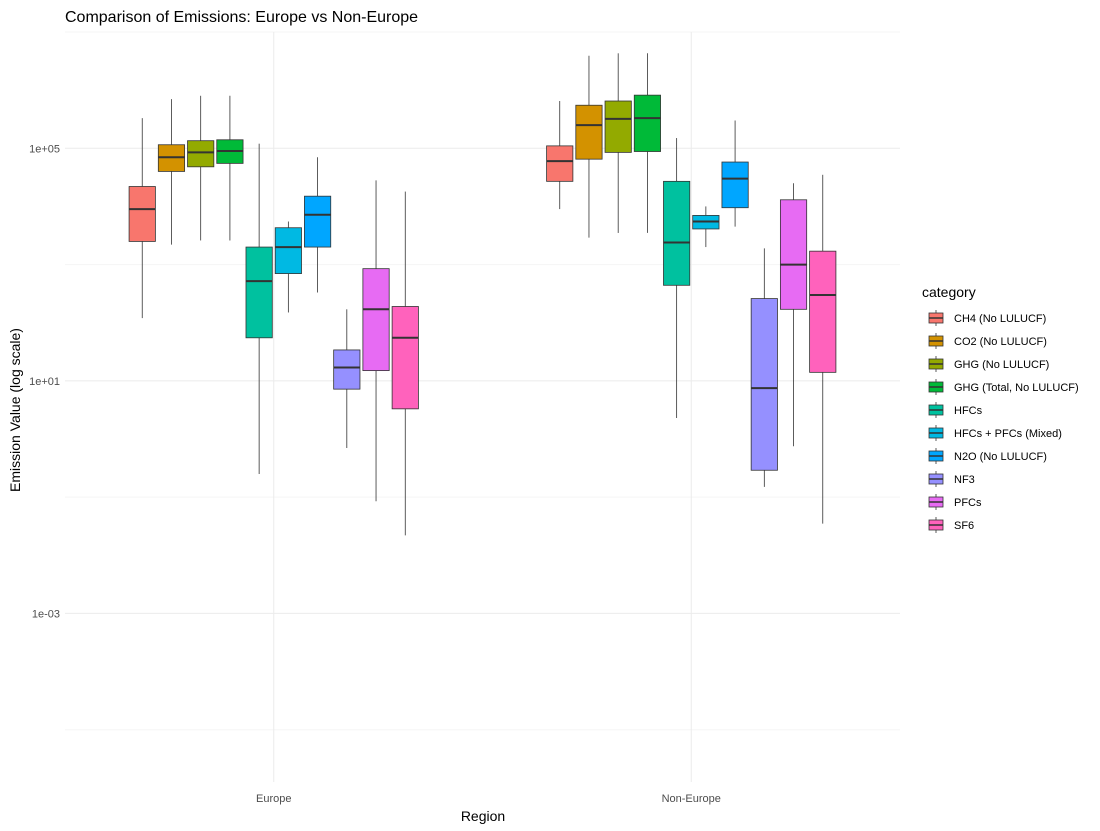  I want to click on legend-item: GHG (Total, No LULUCF), so click(1003, 387).